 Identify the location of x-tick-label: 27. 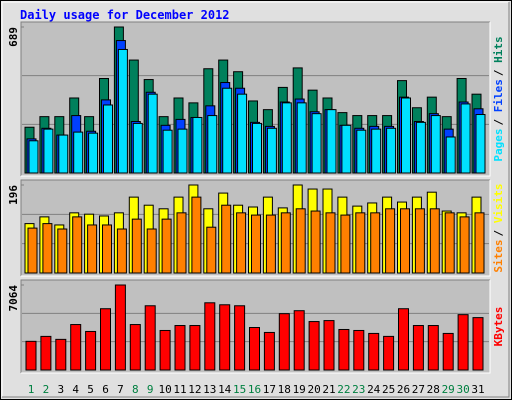
(418, 389).